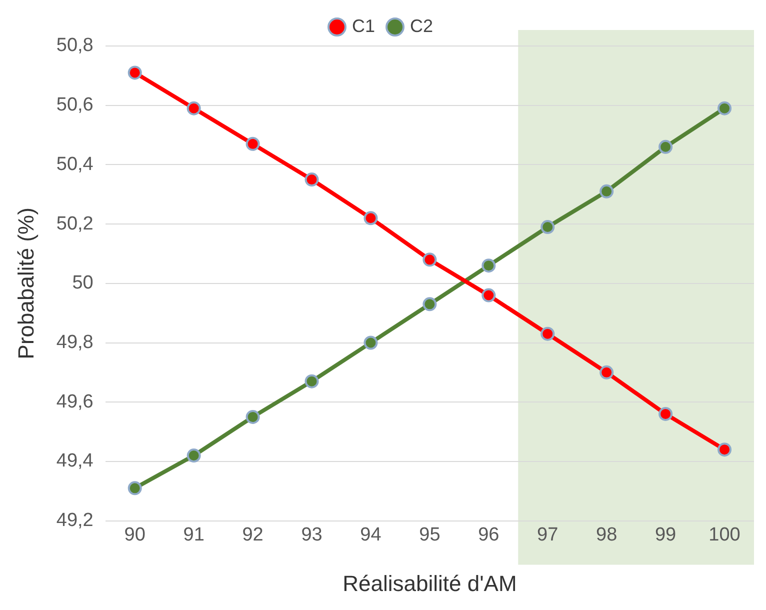 The height and width of the screenshot is (610, 766). I want to click on x-tick-label: 95, so click(429, 535).